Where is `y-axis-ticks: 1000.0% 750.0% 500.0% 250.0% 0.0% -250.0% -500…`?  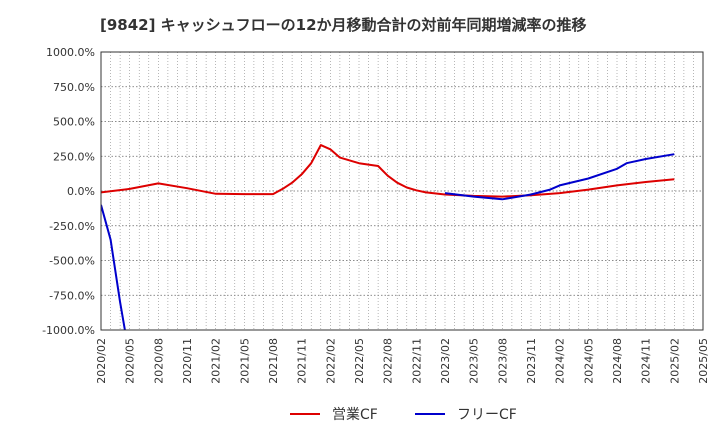 y-axis-ticks: 1000.0% 750.0% 500.0% 250.0% 0.0% -250.0% -500… is located at coordinates (68, 191).